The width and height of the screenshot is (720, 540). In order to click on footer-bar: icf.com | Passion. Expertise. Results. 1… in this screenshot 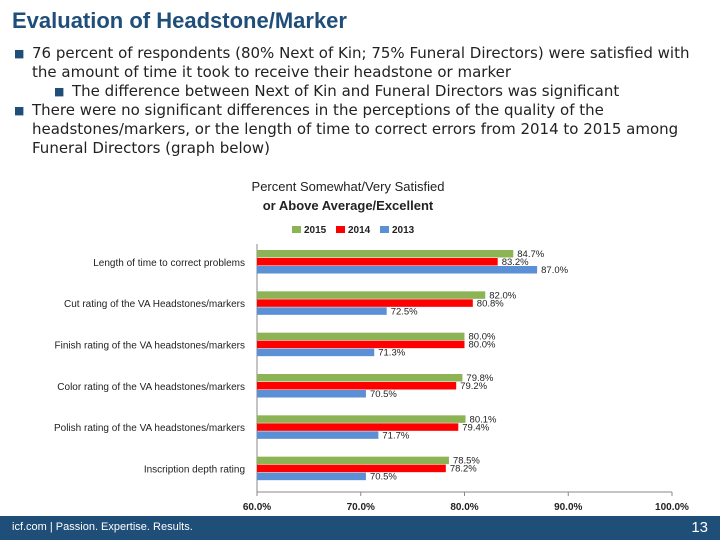, I will do `click(360, 528)`.